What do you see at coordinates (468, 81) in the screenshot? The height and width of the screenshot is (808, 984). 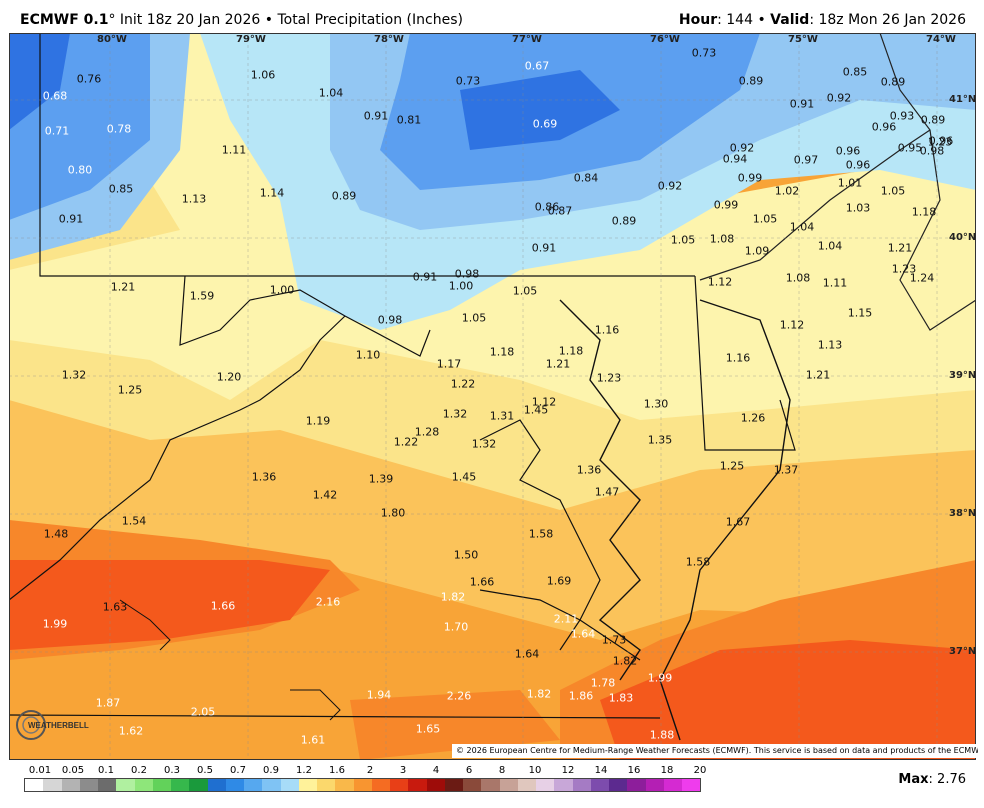 I see `precip-value-label: 0.73` at bounding box center [468, 81].